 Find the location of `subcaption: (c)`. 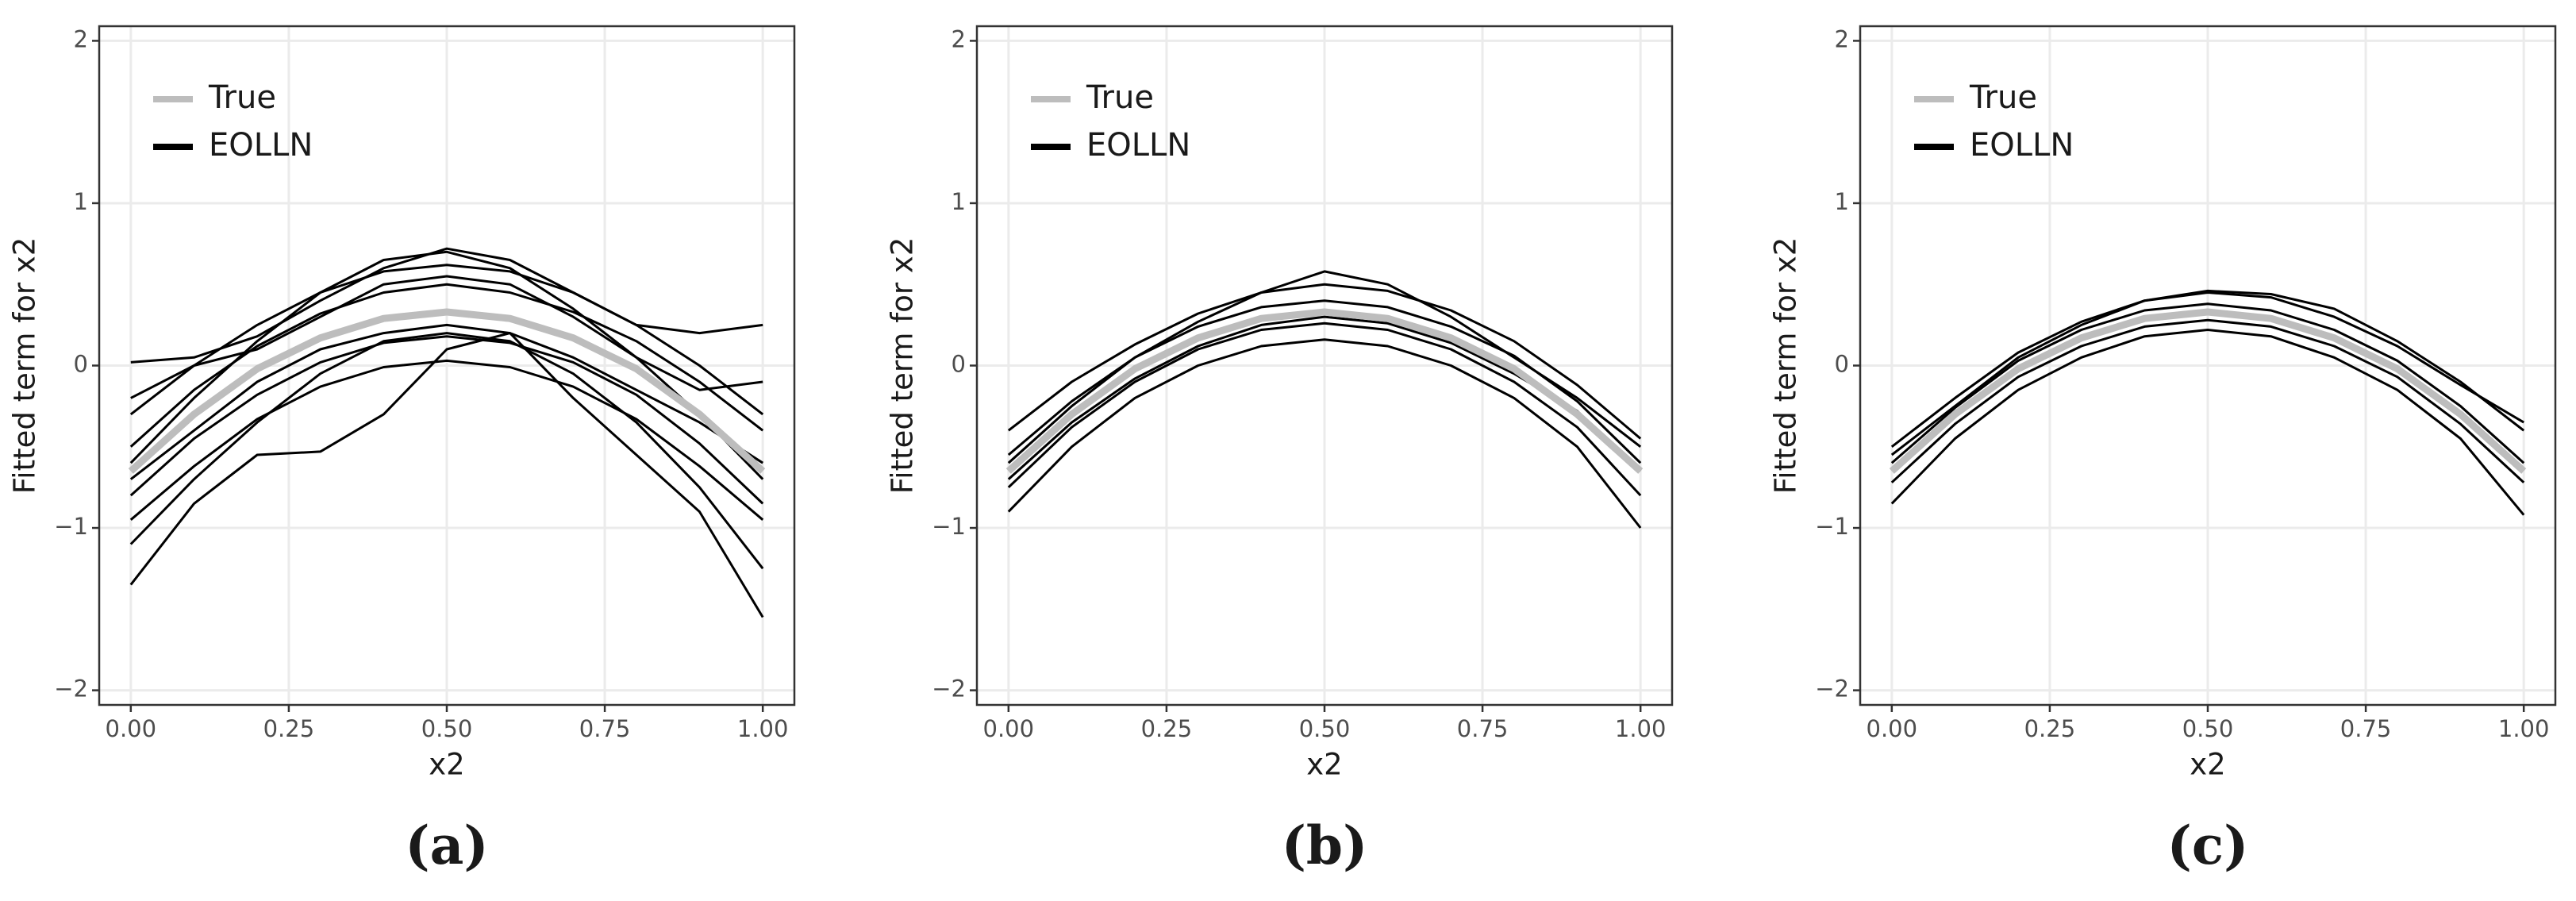

subcaption: (c) is located at coordinates (2208, 845).